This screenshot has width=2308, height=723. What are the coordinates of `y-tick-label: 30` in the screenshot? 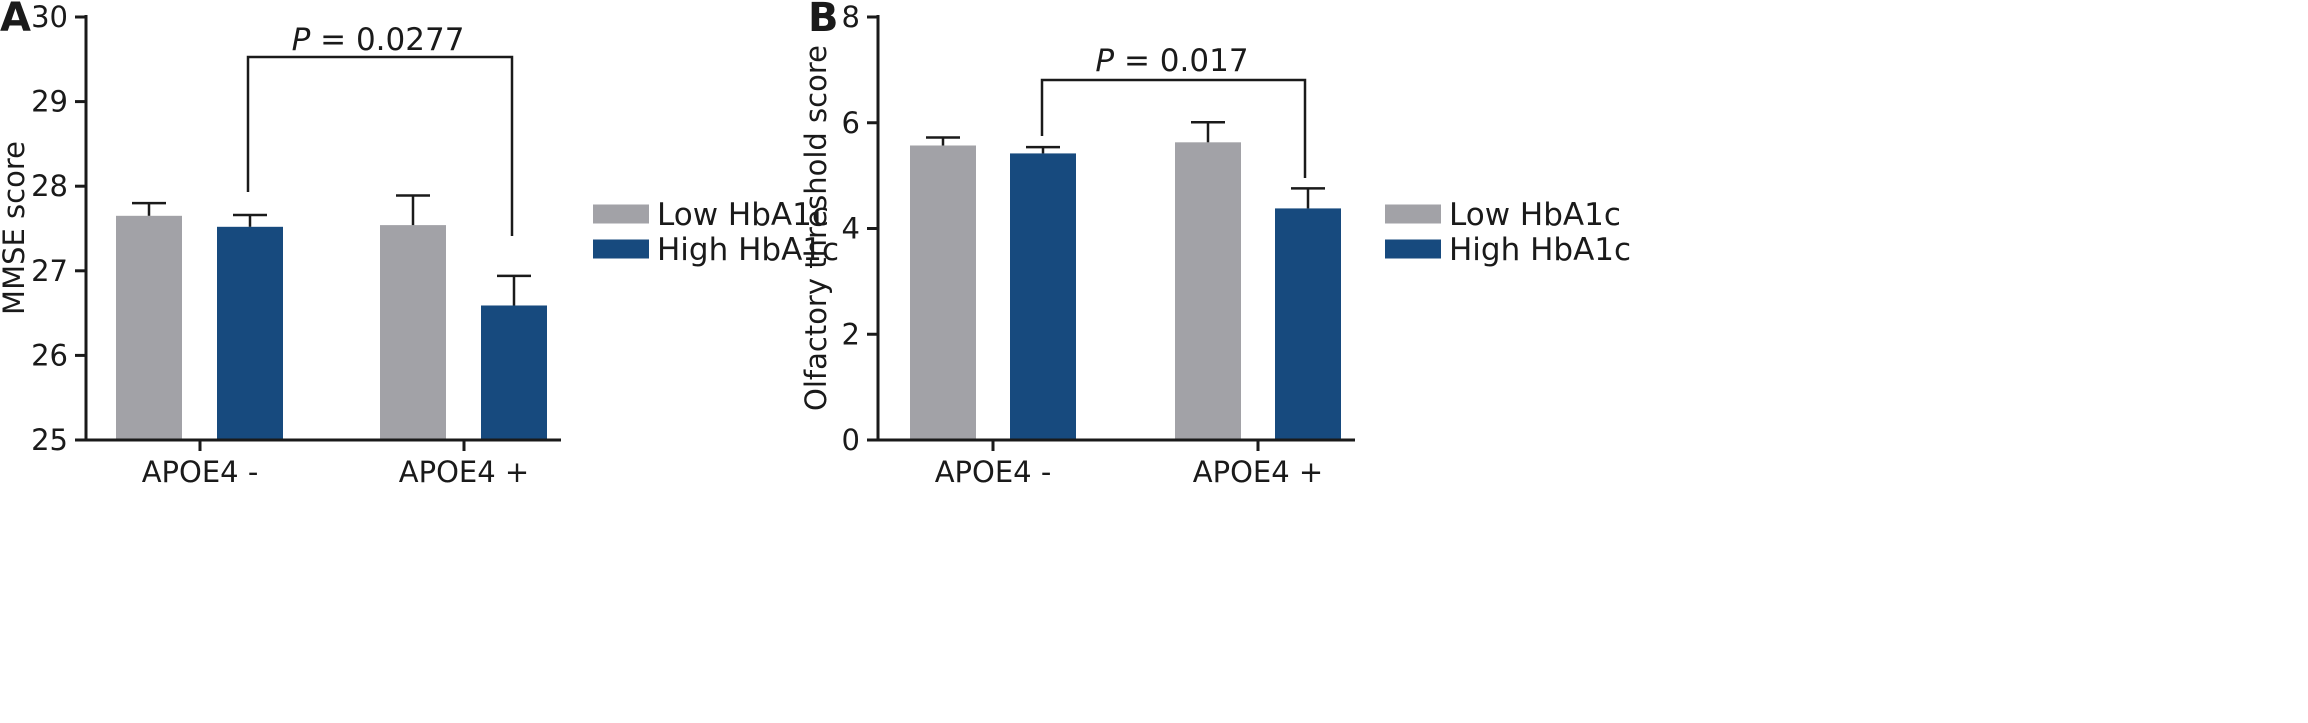 It's located at (49, 17).